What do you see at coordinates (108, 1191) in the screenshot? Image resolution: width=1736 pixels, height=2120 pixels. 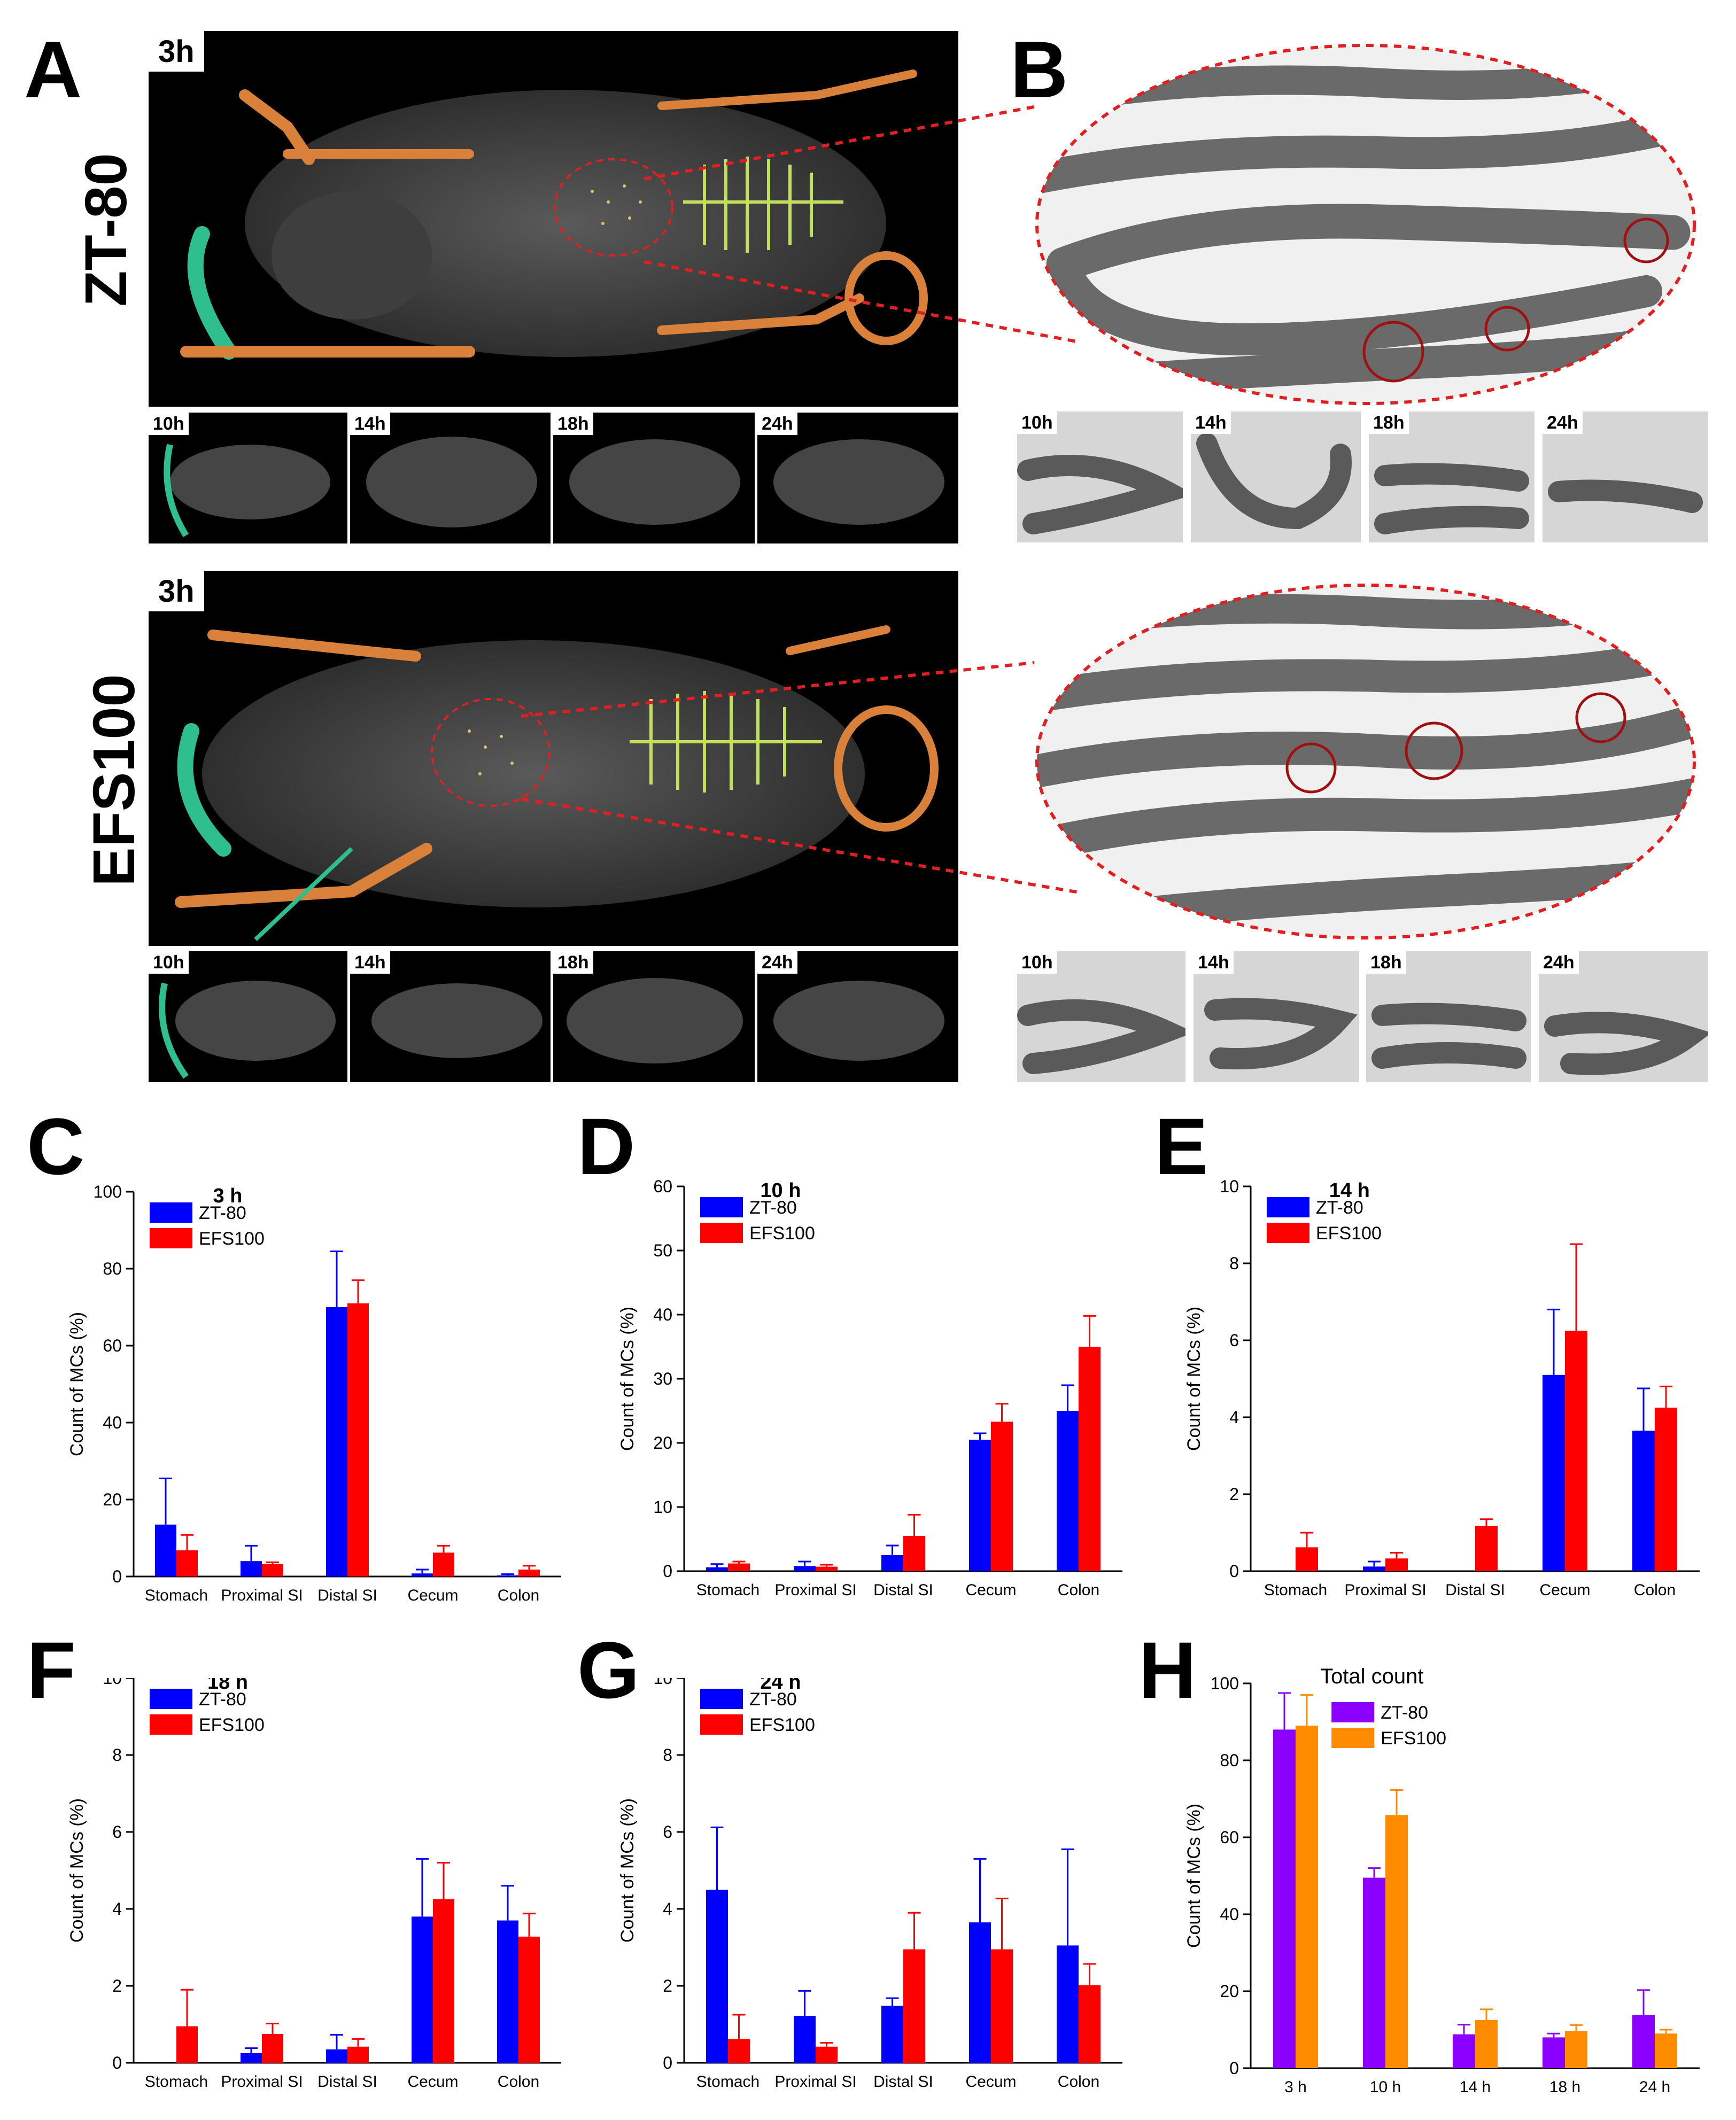 I see `y-tick-label: 100` at bounding box center [108, 1191].